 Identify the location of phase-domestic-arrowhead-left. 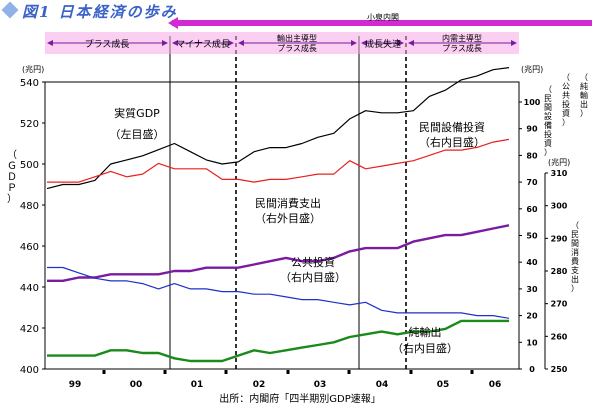
(411, 43).